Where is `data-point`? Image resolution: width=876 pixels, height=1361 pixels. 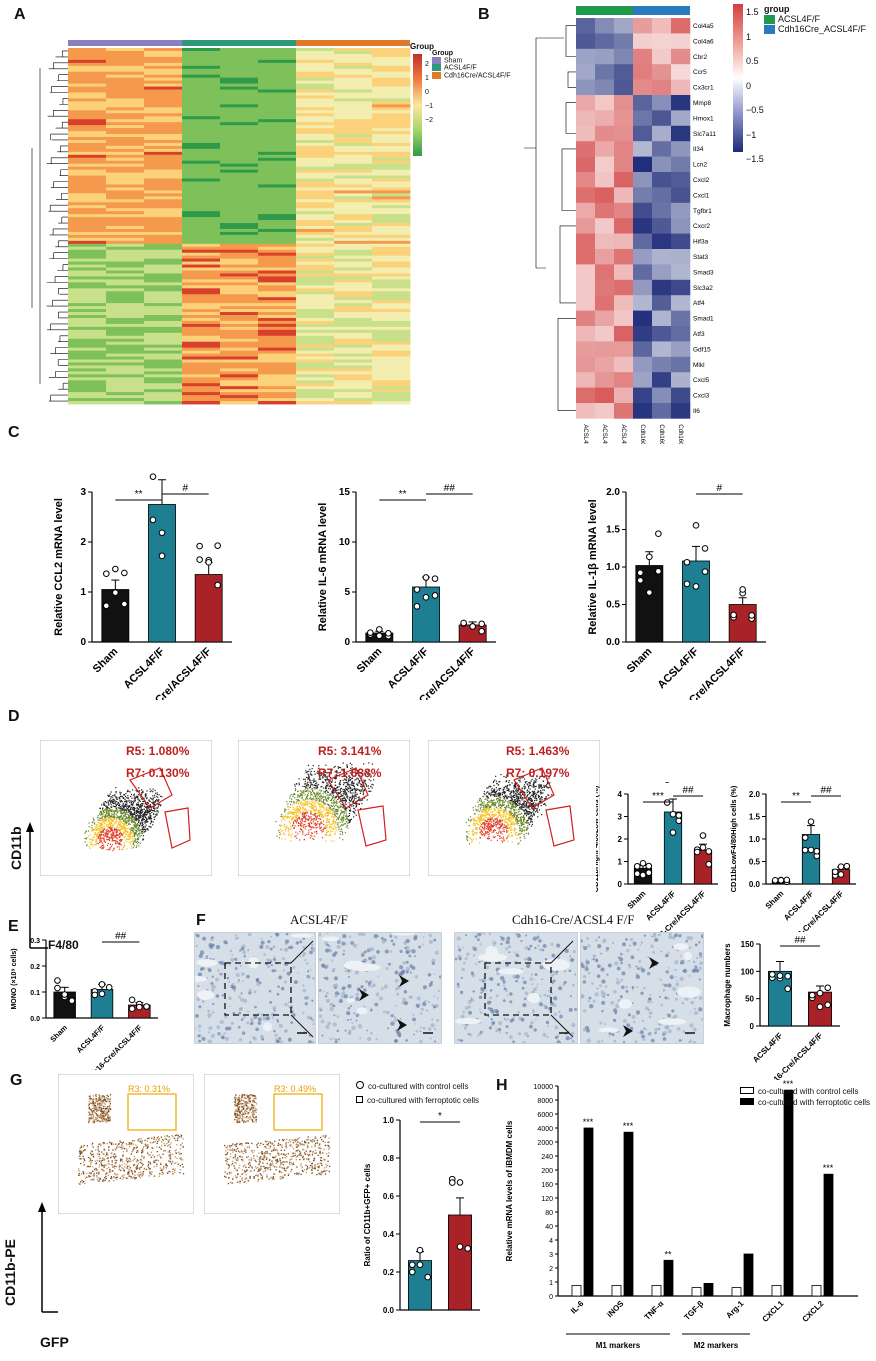
data-point is located at coordinates (687, 584).